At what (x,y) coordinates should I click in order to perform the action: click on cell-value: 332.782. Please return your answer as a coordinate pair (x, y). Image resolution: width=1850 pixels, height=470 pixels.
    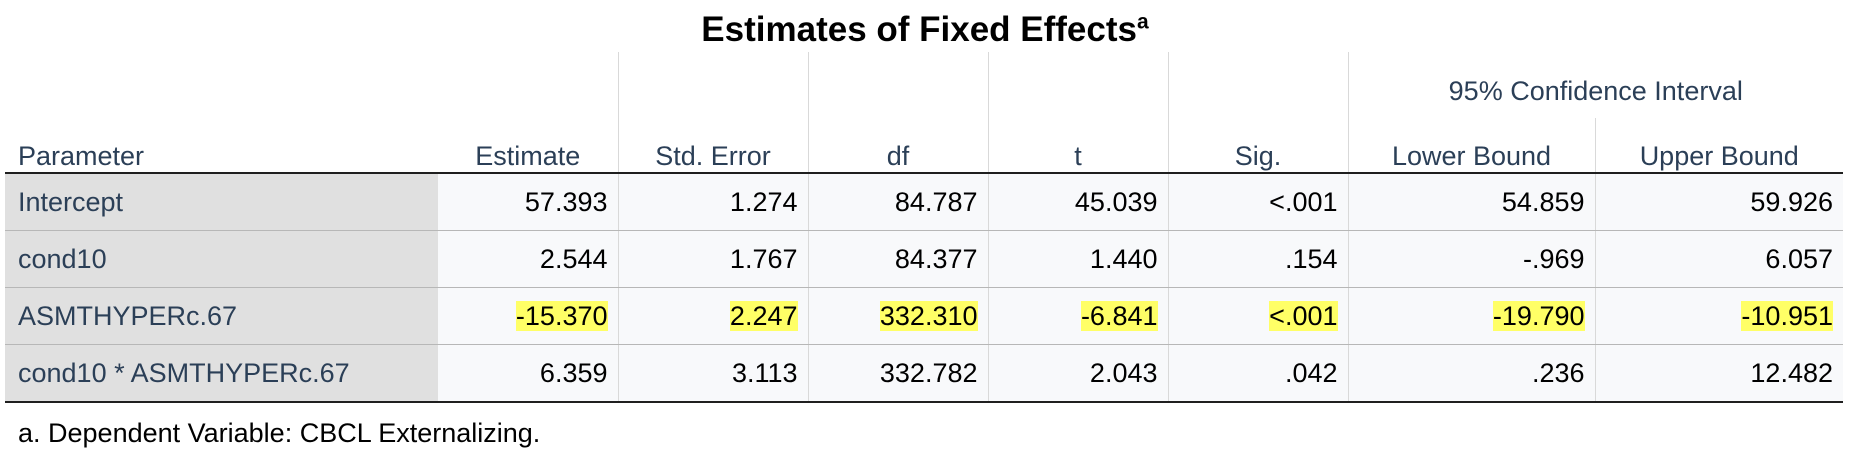
    Looking at the image, I should click on (928, 372).